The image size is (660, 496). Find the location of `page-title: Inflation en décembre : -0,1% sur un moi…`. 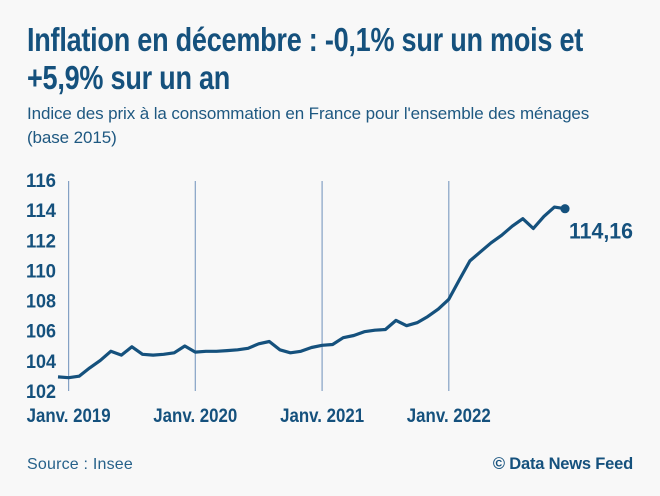

page-title: Inflation en décembre : -0,1% sur un moi… is located at coordinates (338, 59).